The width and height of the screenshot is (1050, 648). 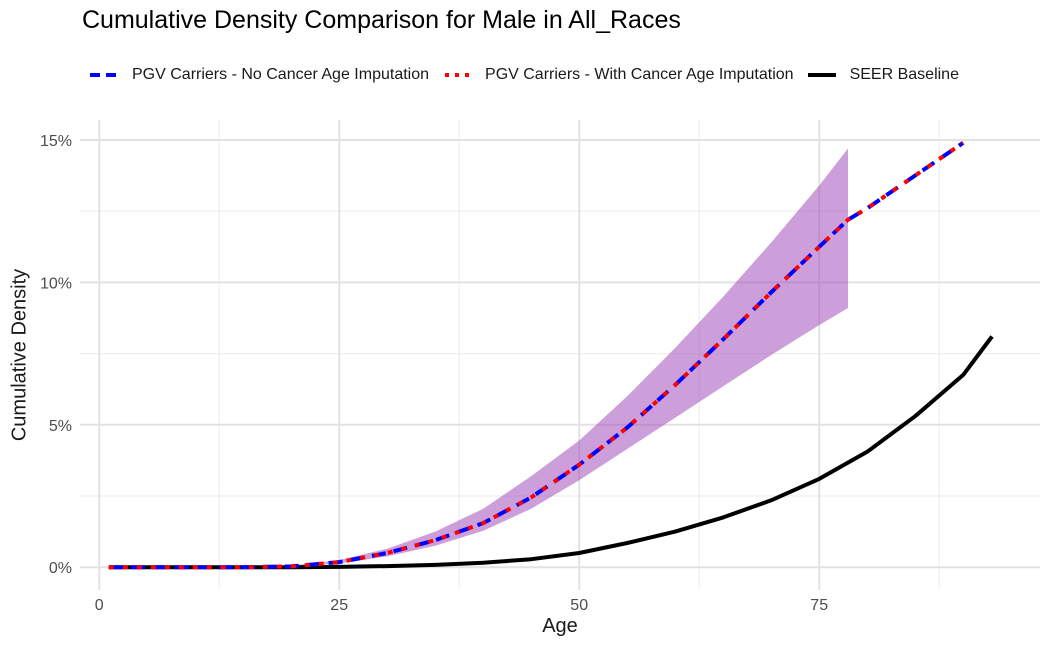 I want to click on x-axis-label: Age, so click(x=560, y=626).